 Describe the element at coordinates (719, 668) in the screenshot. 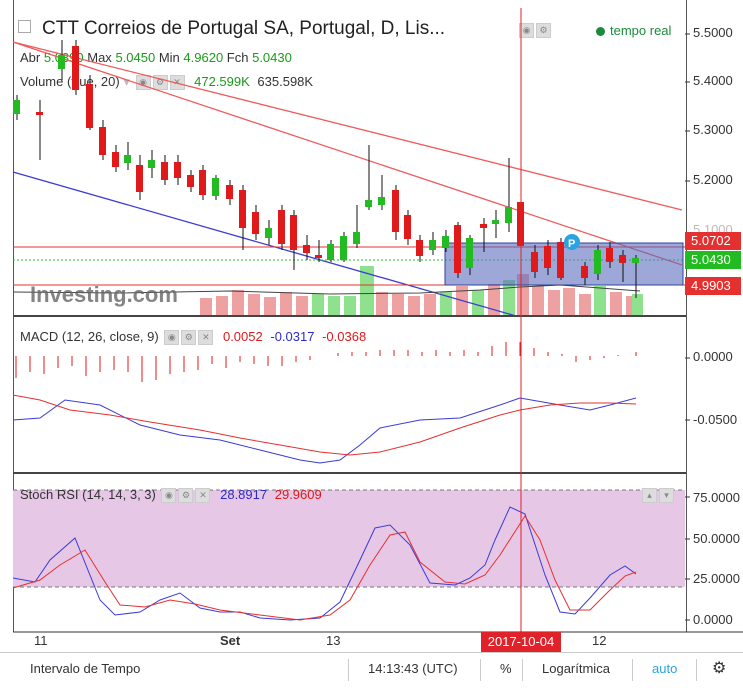

I see `gear-icon: ⚙` at that location.